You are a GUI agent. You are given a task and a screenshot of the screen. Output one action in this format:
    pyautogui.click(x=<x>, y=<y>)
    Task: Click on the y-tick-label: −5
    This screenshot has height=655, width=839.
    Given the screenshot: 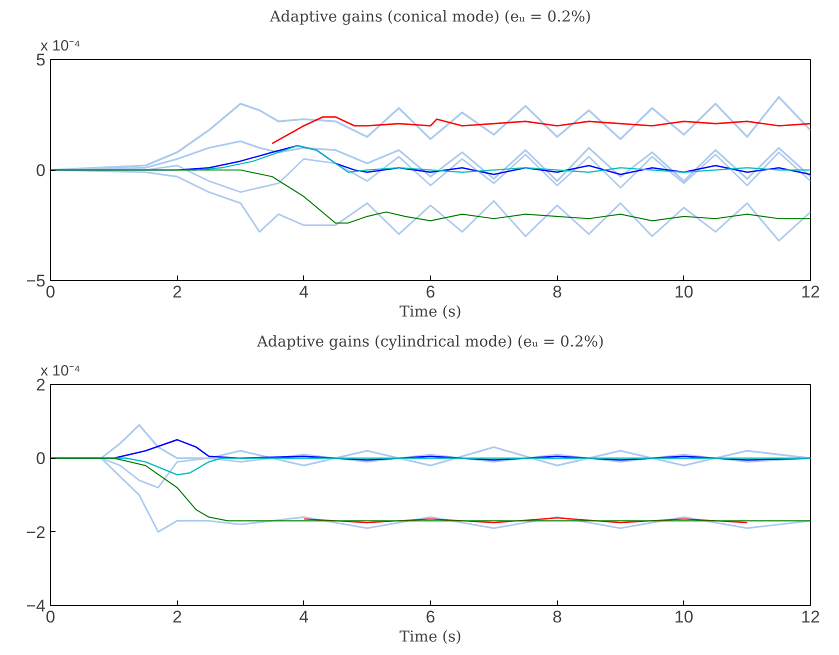 What is the action you would take?
    pyautogui.click(x=36, y=281)
    